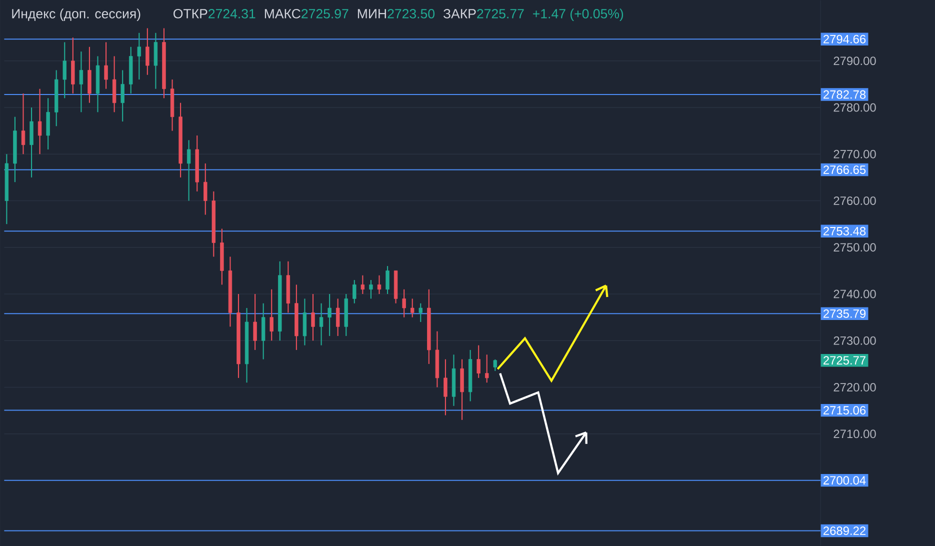 Image resolution: width=935 pixels, height=546 pixels. Describe the element at coordinates (325, 13) in the screenshot. I see `annotation: 2725.97` at that location.